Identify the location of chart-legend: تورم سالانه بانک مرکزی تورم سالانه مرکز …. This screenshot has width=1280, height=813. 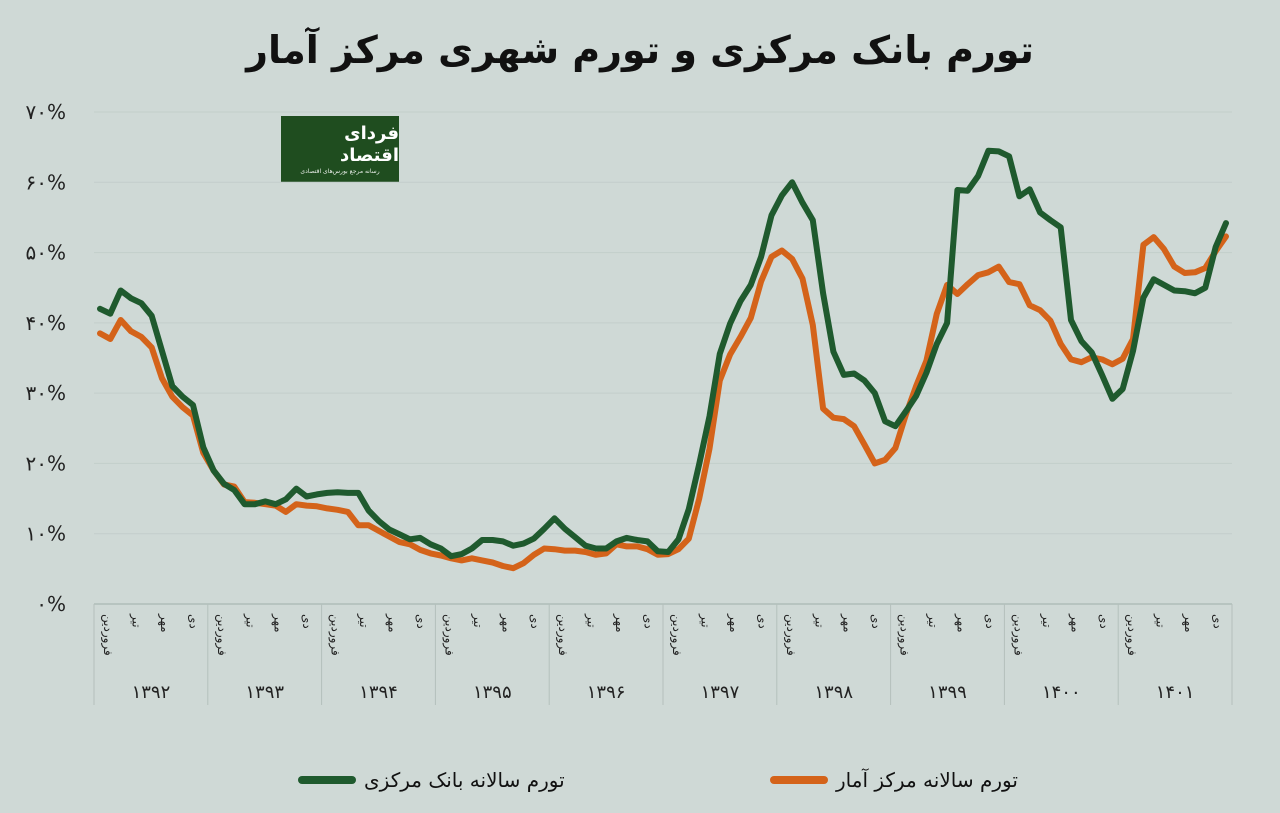
(640, 782).